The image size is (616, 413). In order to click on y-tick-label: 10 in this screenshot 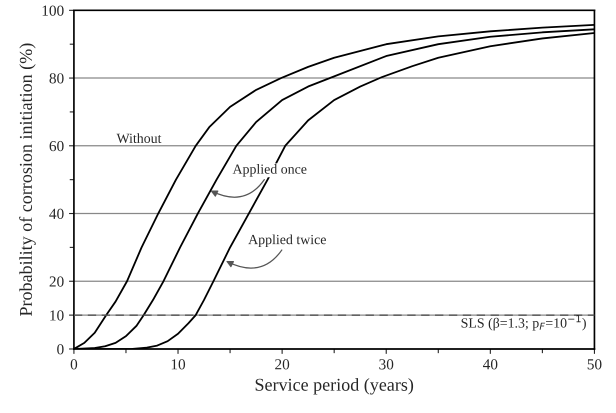, I will do `click(57, 315)`.